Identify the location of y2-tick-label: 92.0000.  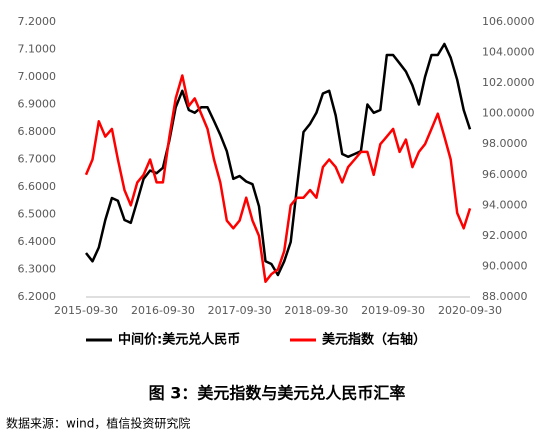
(505, 235).